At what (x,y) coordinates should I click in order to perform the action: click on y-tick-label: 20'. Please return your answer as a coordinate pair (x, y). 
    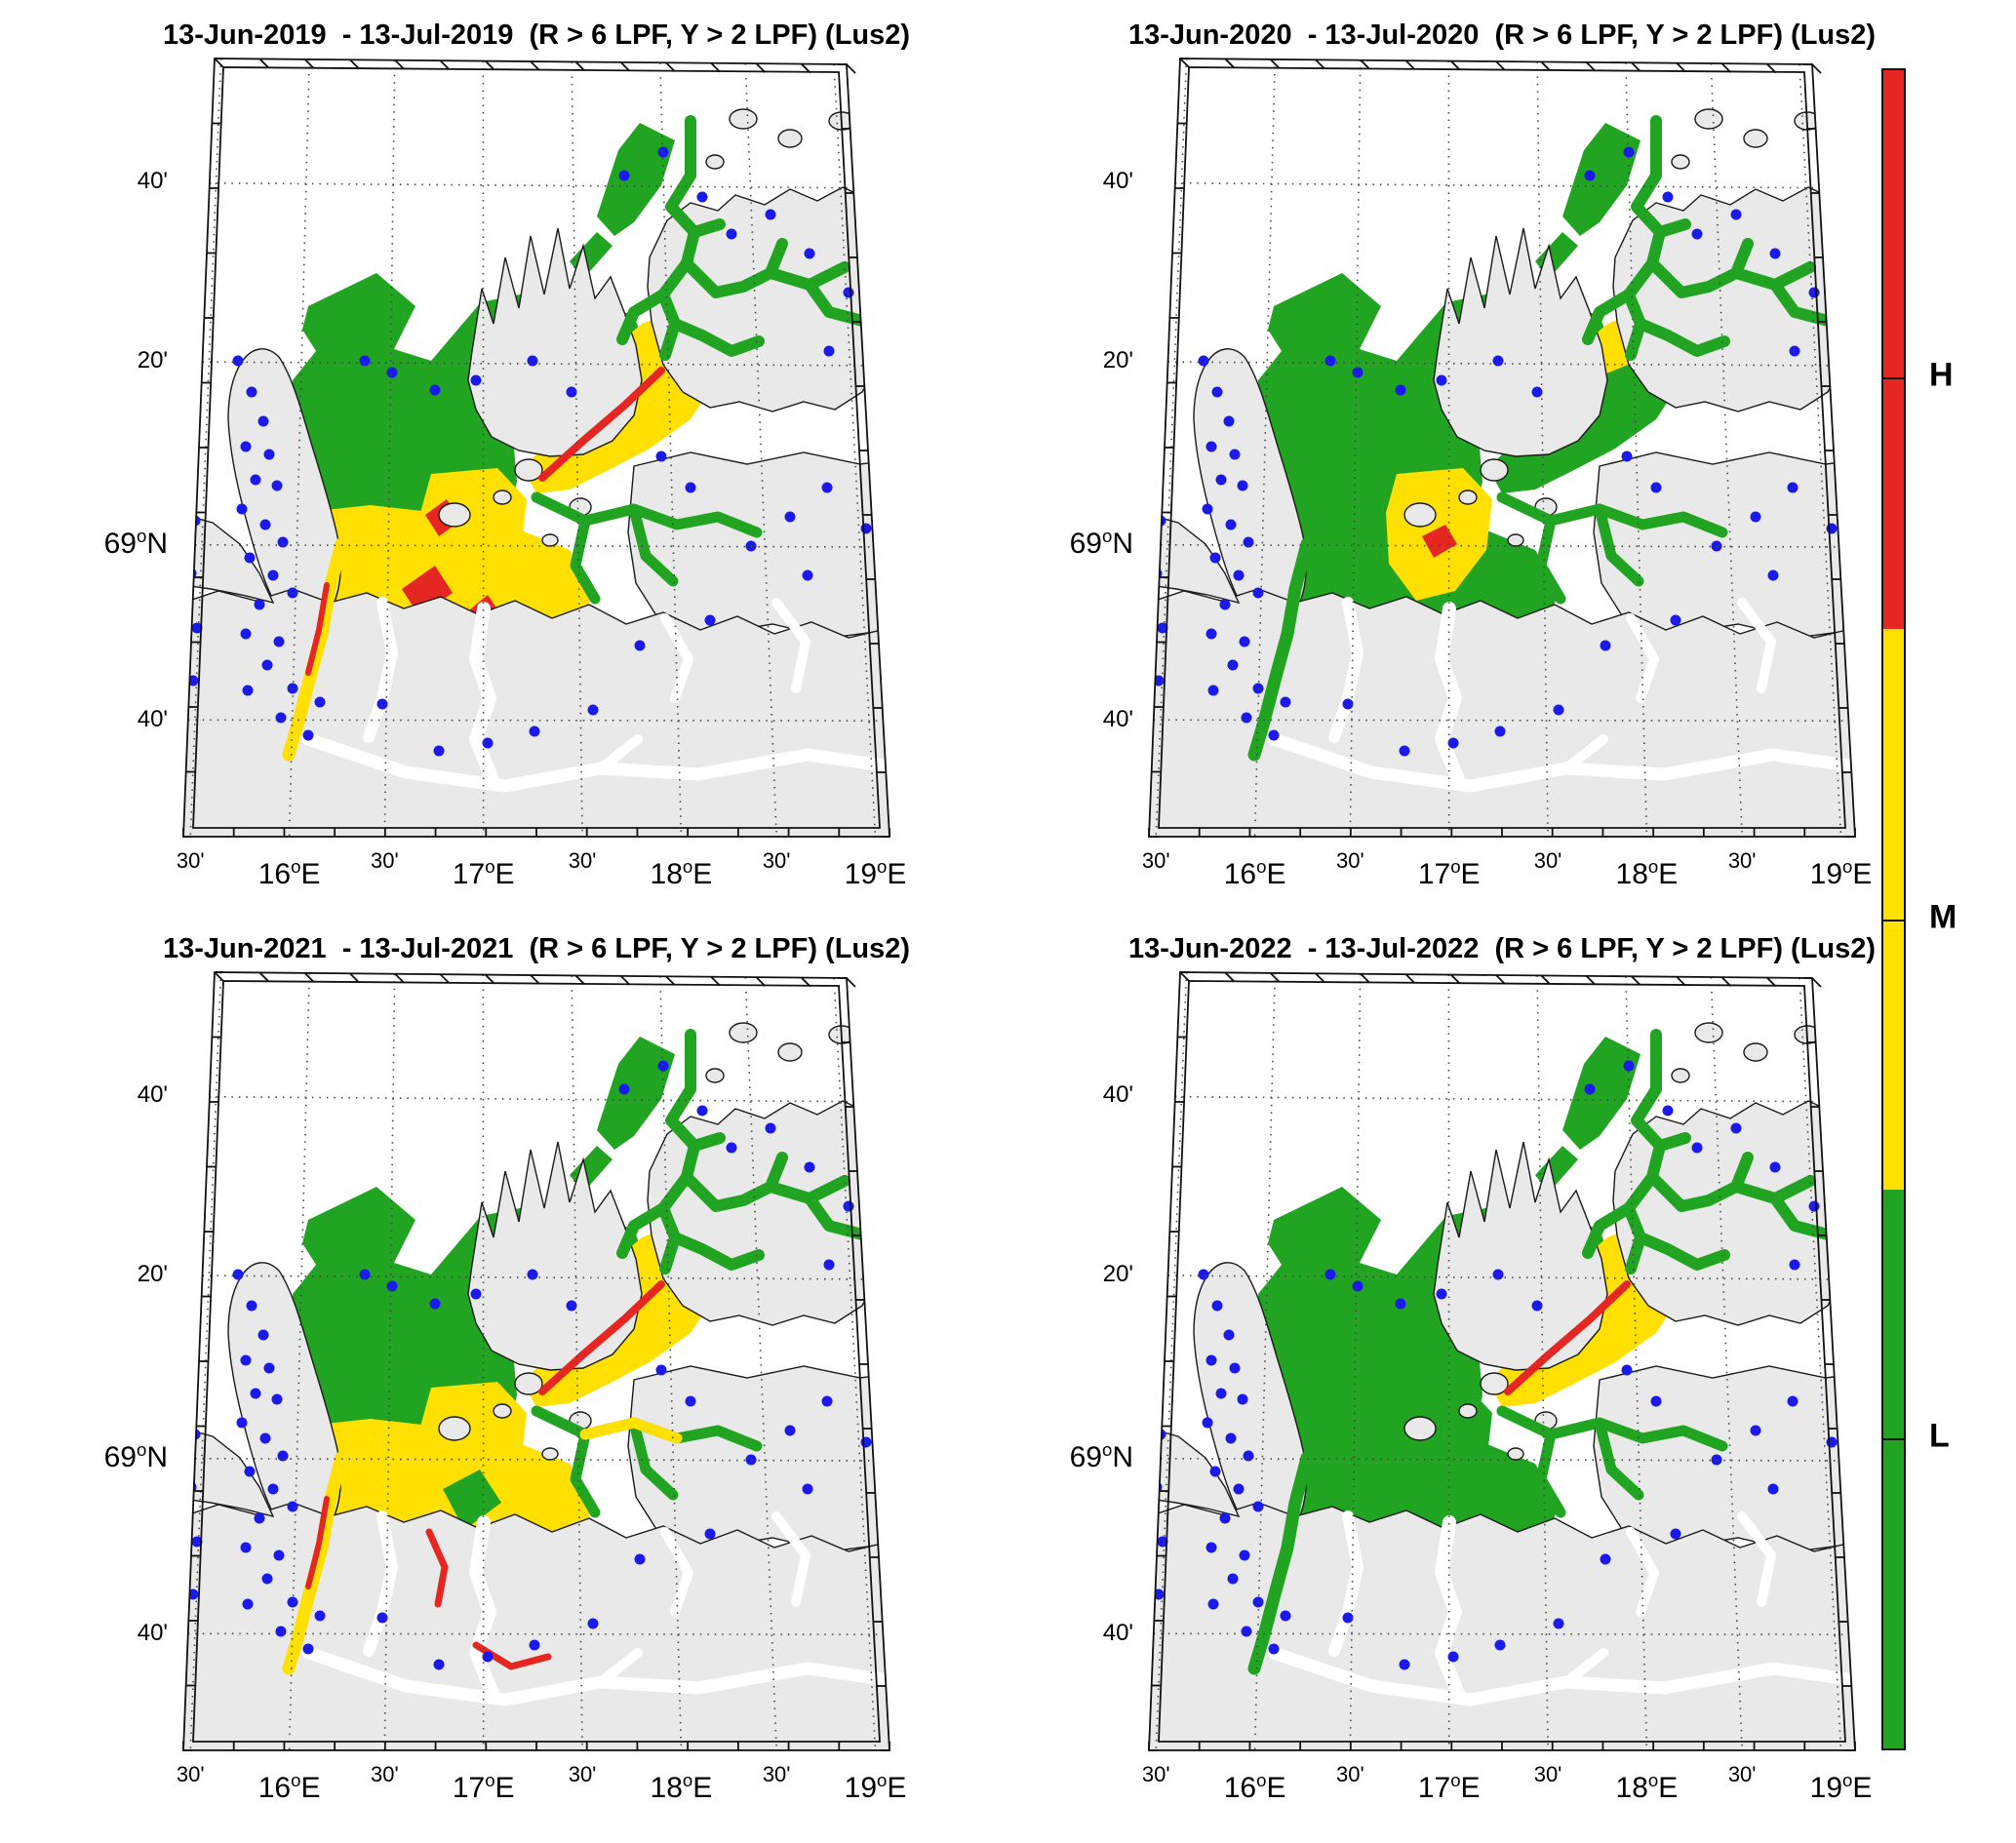
    Looking at the image, I should click on (152, 1274).